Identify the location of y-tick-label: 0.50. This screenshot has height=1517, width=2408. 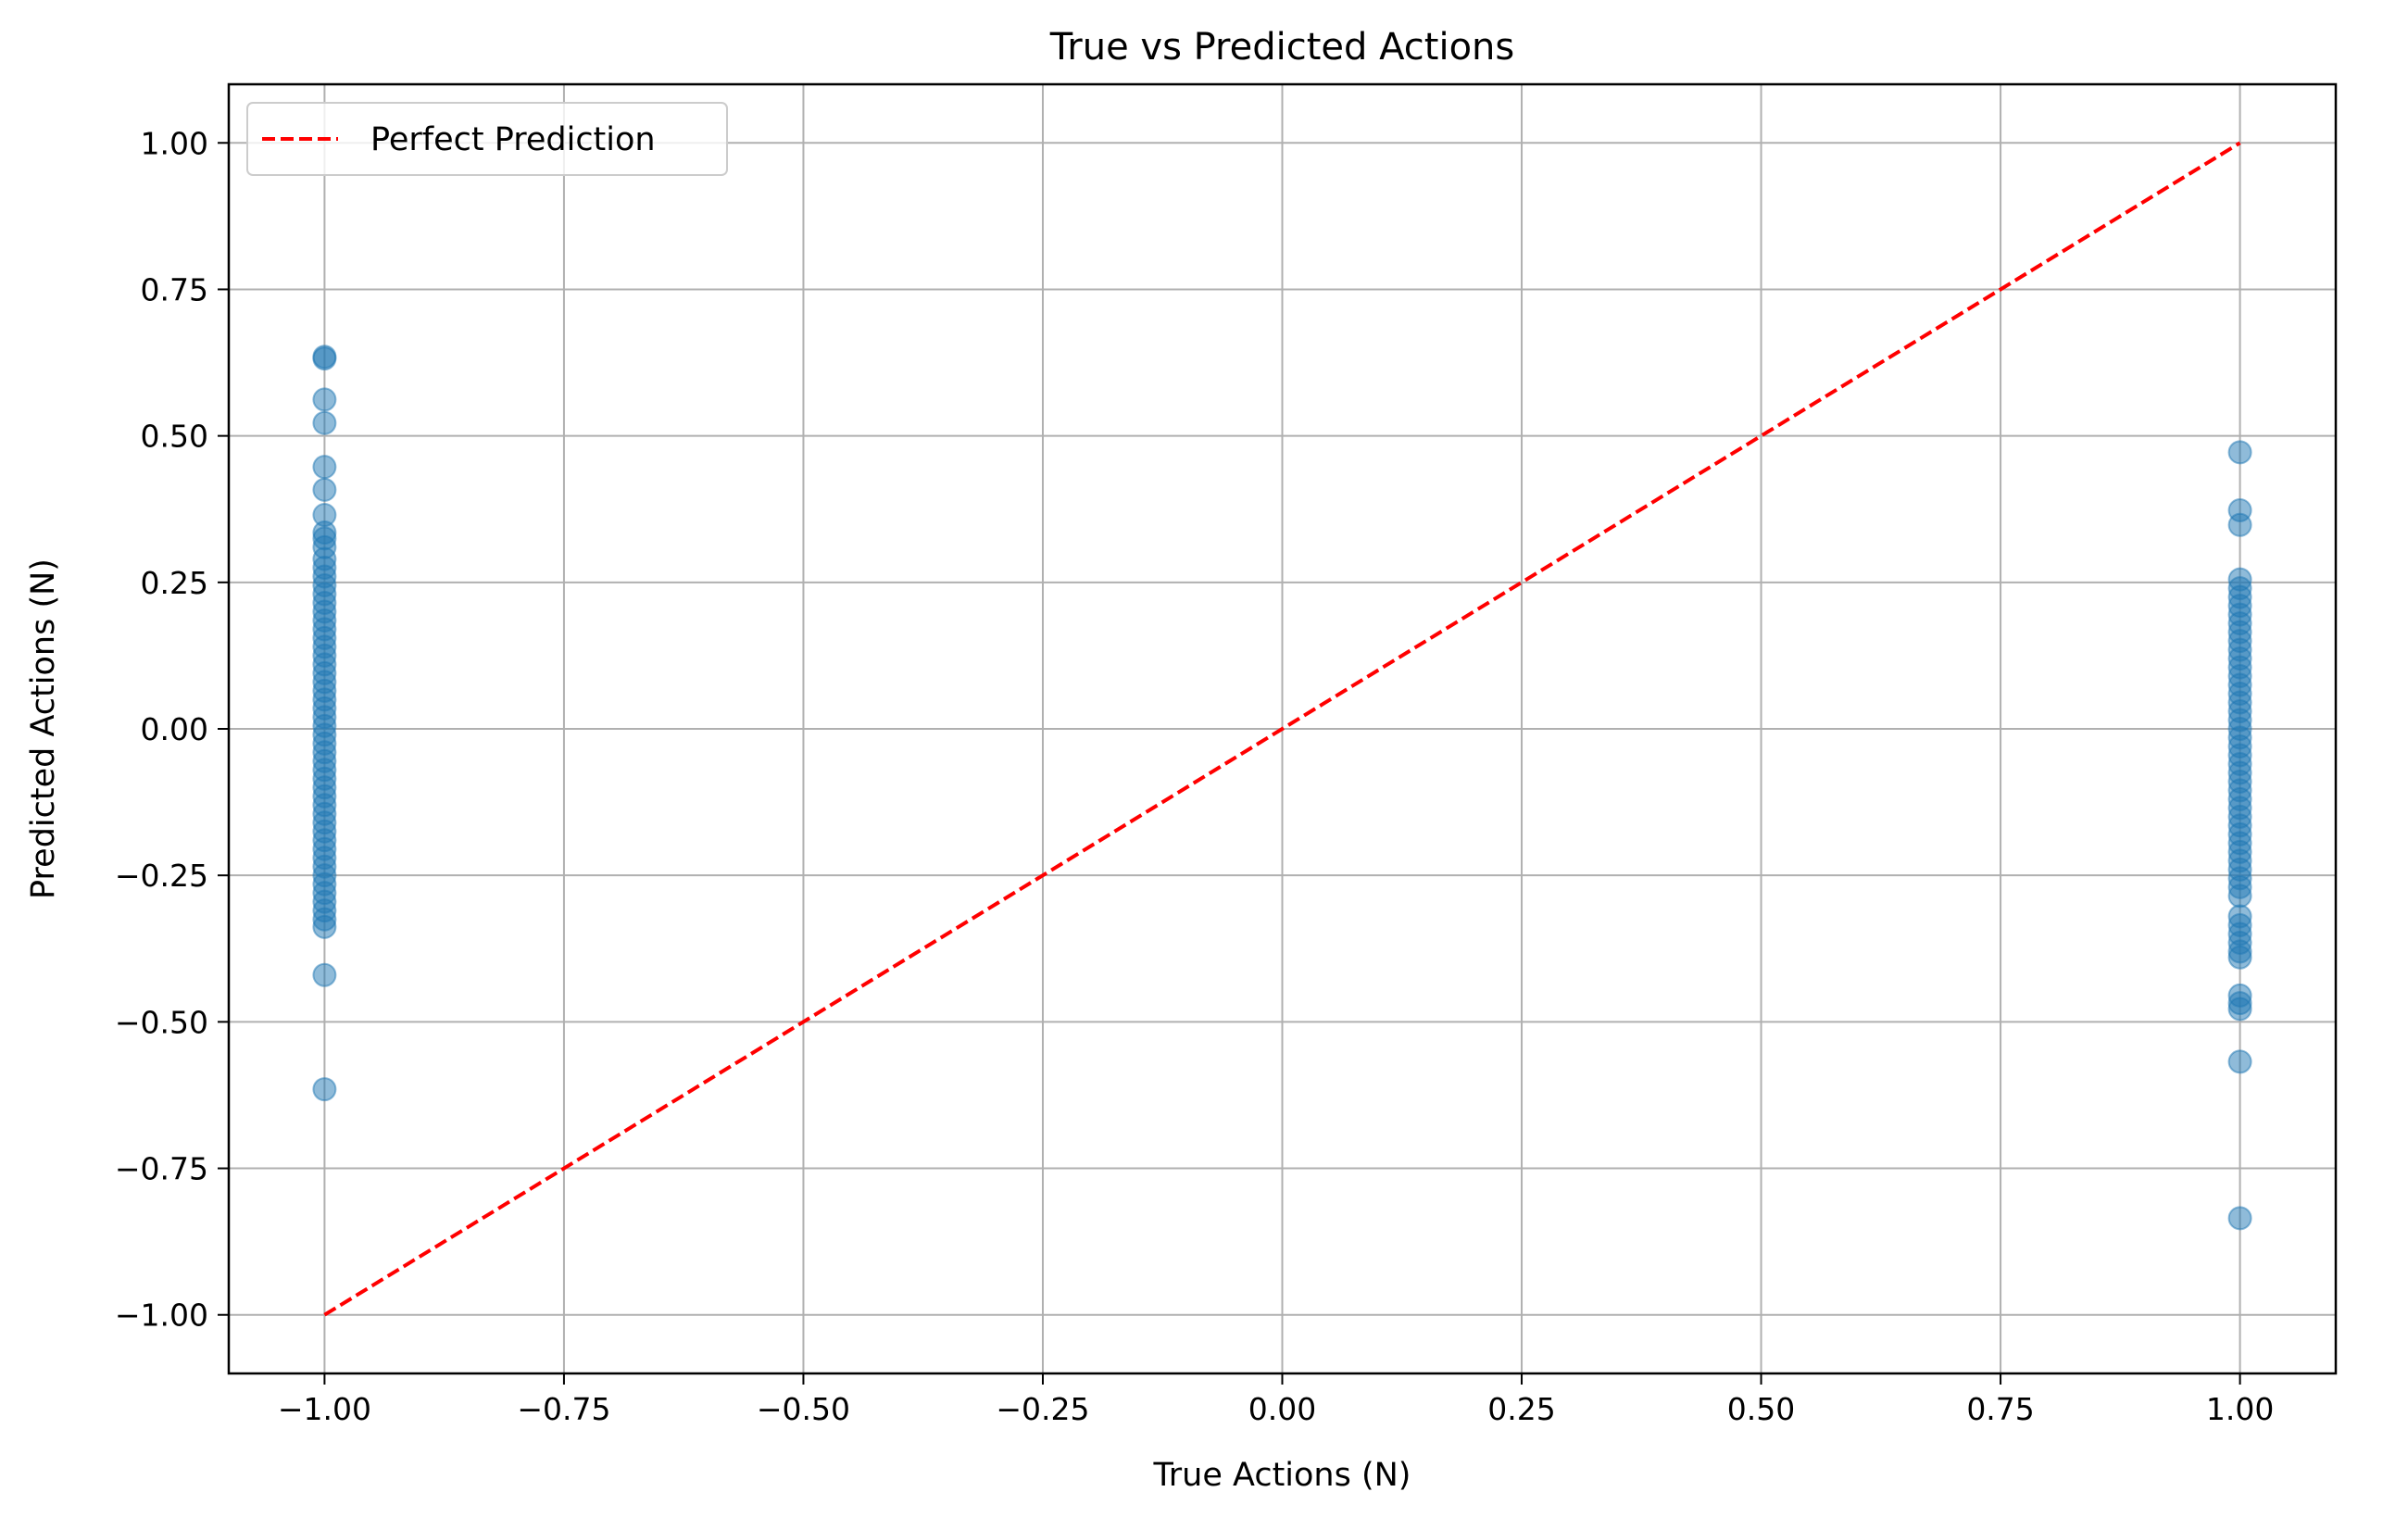
(174, 437).